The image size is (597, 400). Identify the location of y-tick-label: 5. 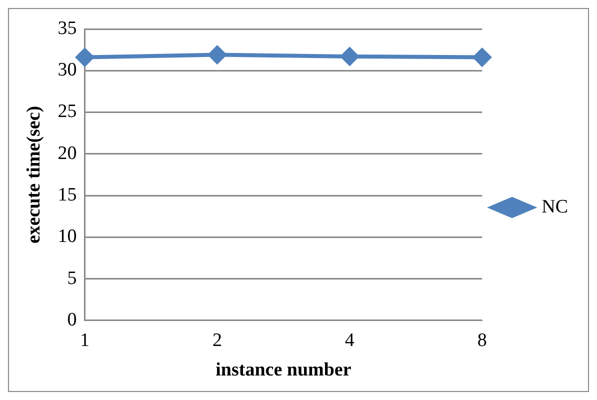
(72, 278).